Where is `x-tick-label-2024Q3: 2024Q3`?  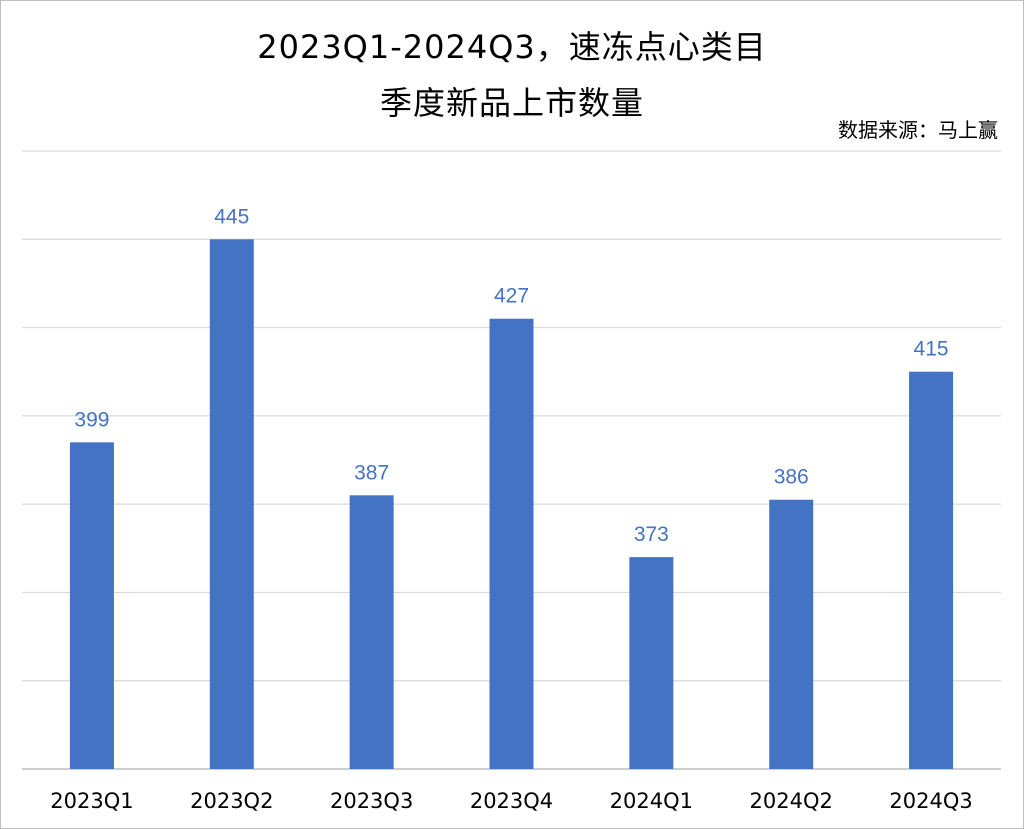
x-tick-label-2024Q3: 2024Q3 is located at coordinates (930, 801).